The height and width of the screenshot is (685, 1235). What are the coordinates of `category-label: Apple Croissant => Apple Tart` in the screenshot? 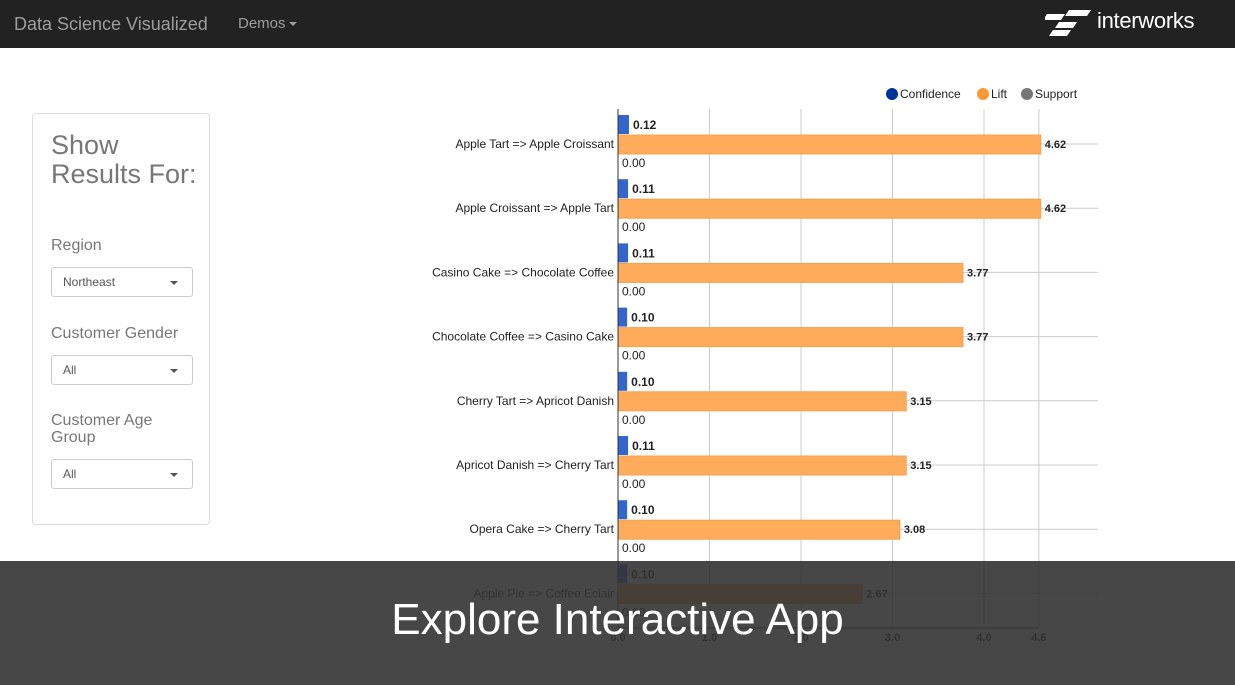 It's located at (534, 208).